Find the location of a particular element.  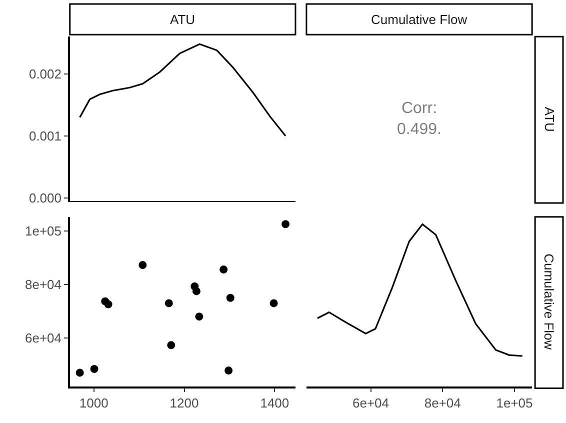

y-tick-label: 0.000 is located at coordinates (45, 198).